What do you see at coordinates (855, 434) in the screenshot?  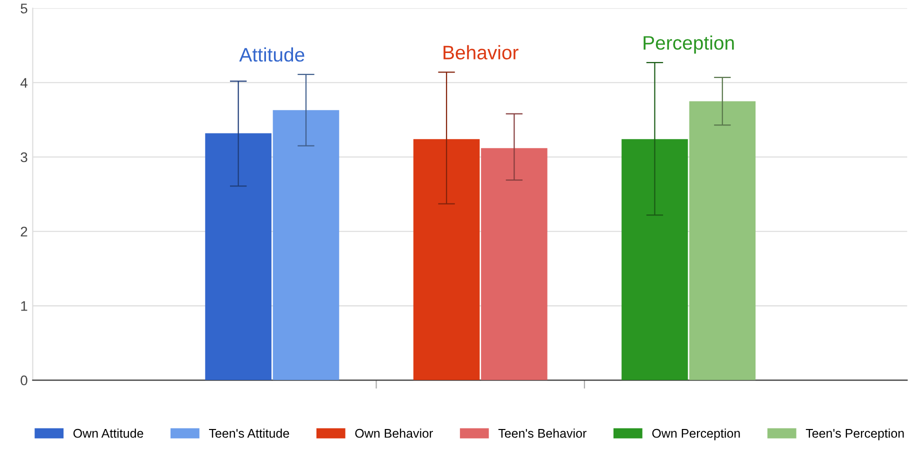 I see `legend-label: Teen's Perception` at bounding box center [855, 434].